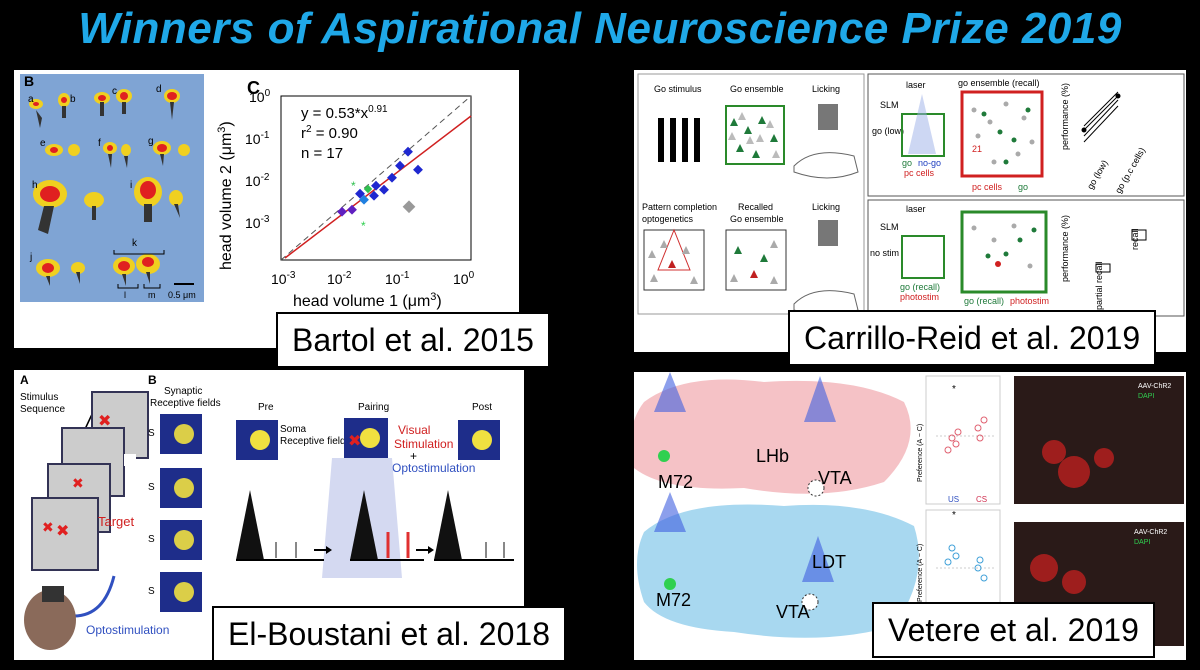 The height and width of the screenshot is (670, 1200). What do you see at coordinates (125, 295) in the screenshot?
I see `label-l: l` at bounding box center [125, 295].